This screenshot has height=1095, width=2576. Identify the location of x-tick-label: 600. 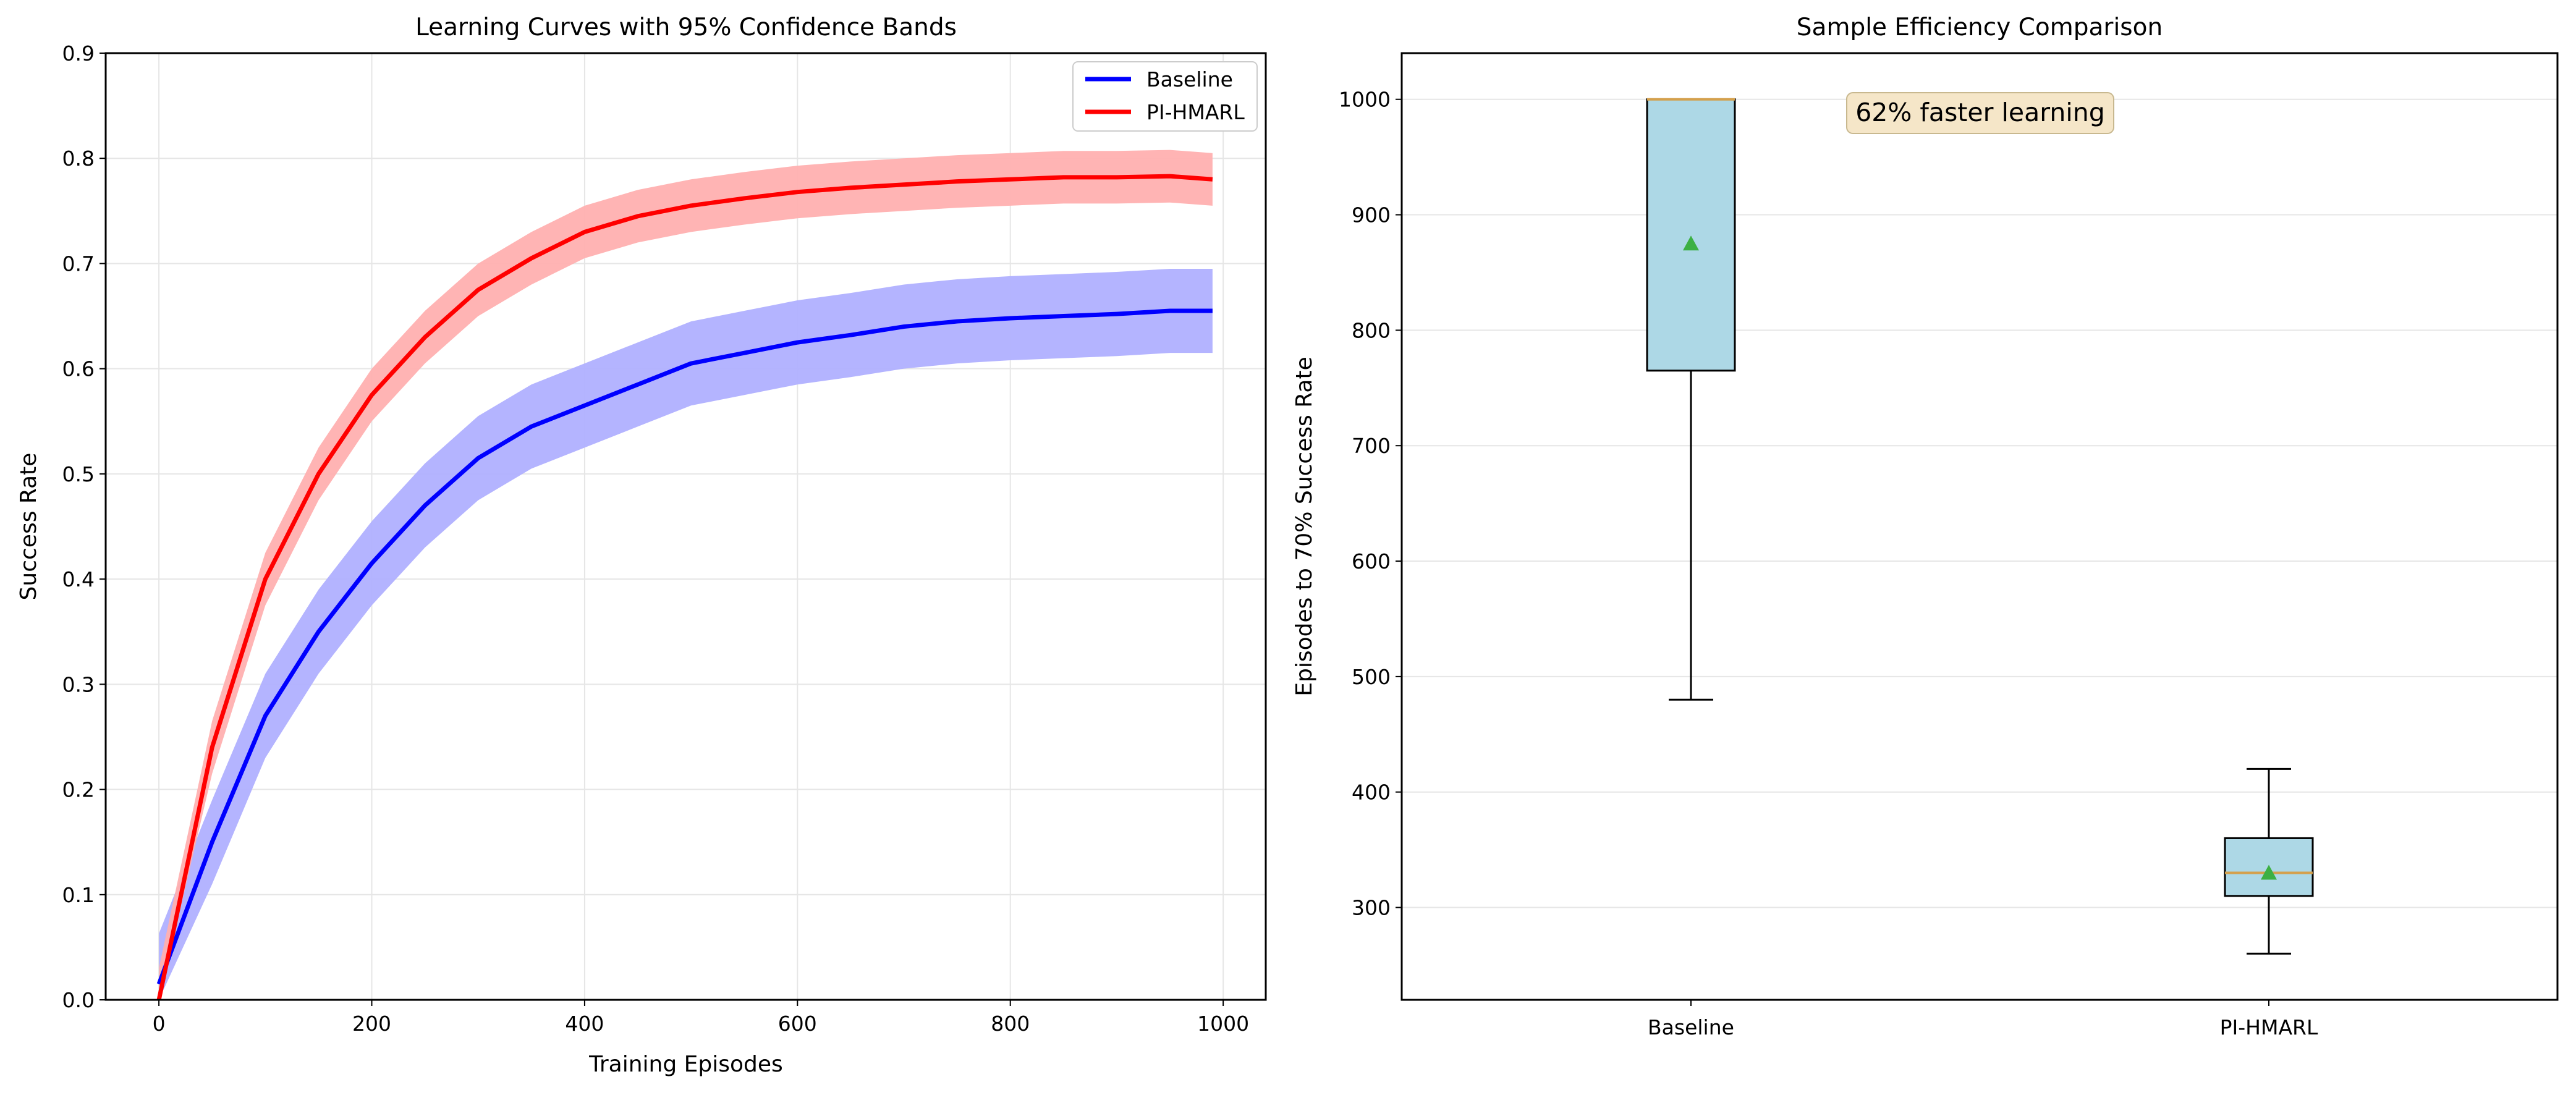
(797, 1024).